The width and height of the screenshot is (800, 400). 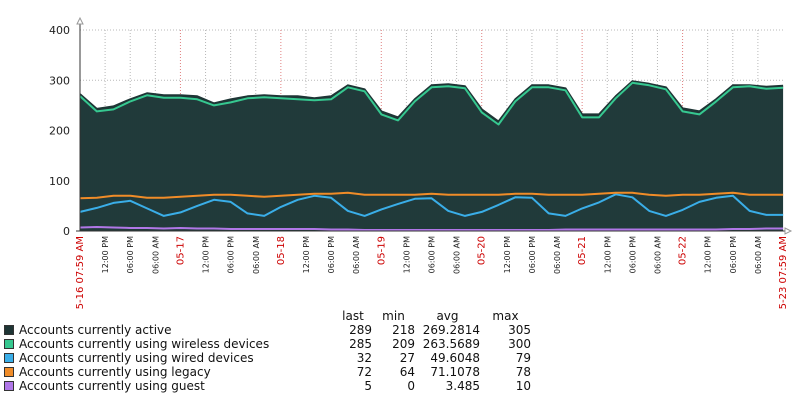 What do you see at coordinates (115, 372) in the screenshot?
I see `legend-series-name: Accounts currently using legacy` at bounding box center [115, 372].